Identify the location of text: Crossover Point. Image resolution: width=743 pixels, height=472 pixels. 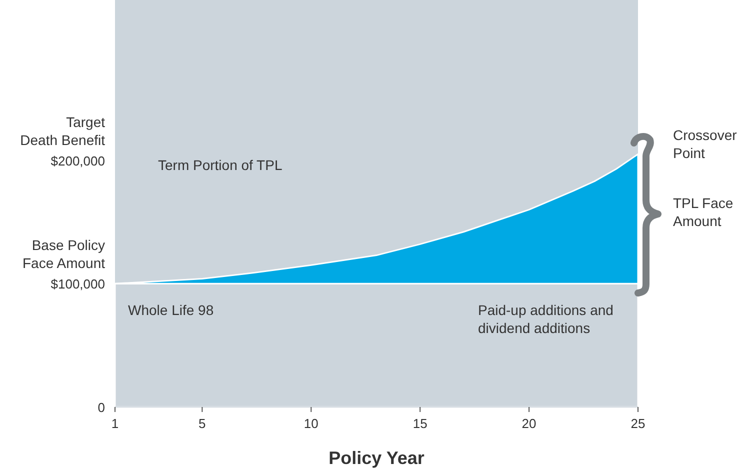
(705, 144).